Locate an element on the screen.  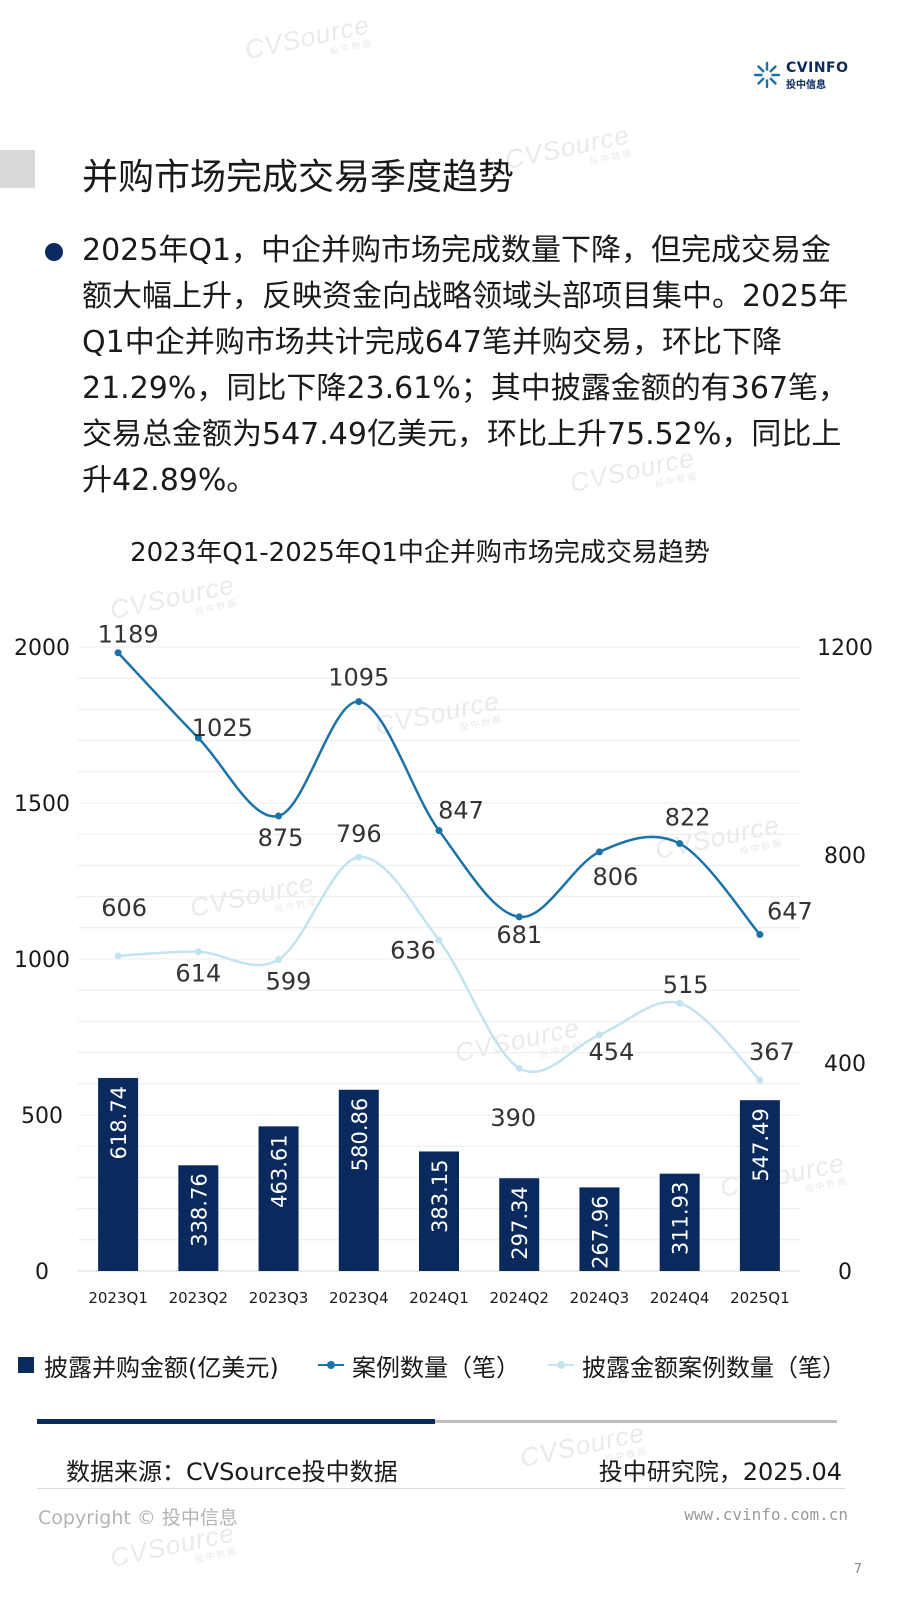
y-left-tick-label: 2000 is located at coordinates (42, 648).